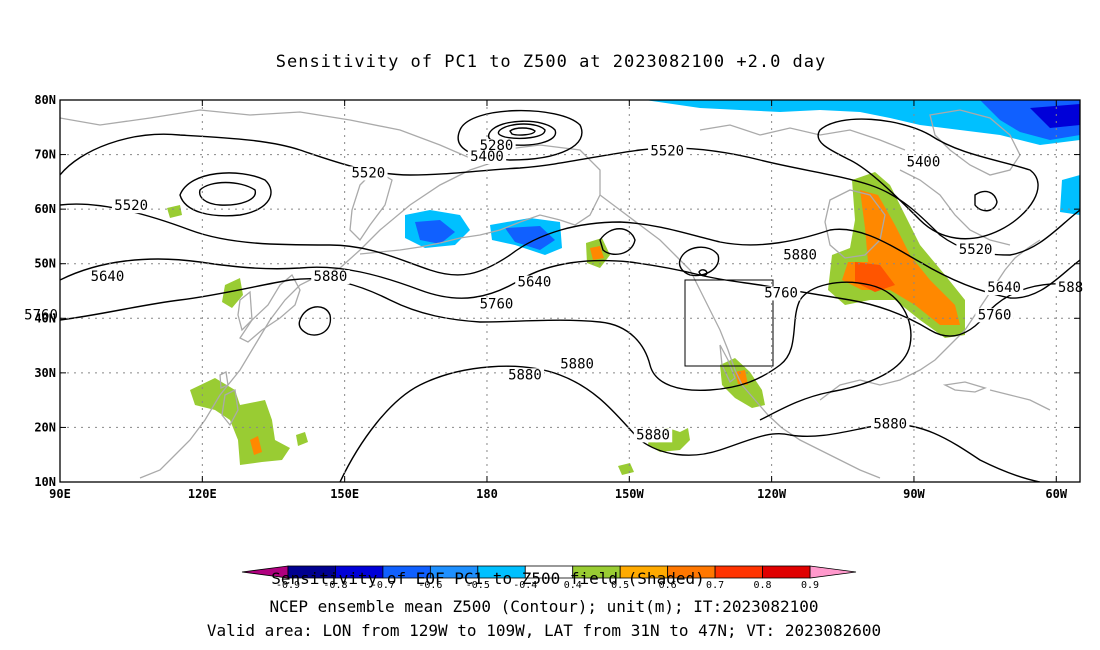 Image resolution: width=1100 pixels, height=650 pixels. I want to click on shade-mexico-orange, so click(741, 377).